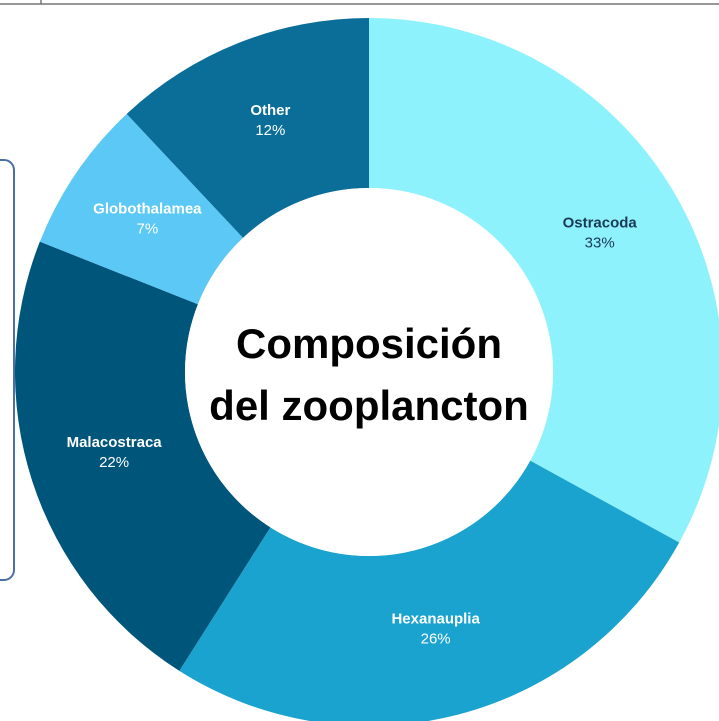  I want to click on side-panel, so click(7, 370).